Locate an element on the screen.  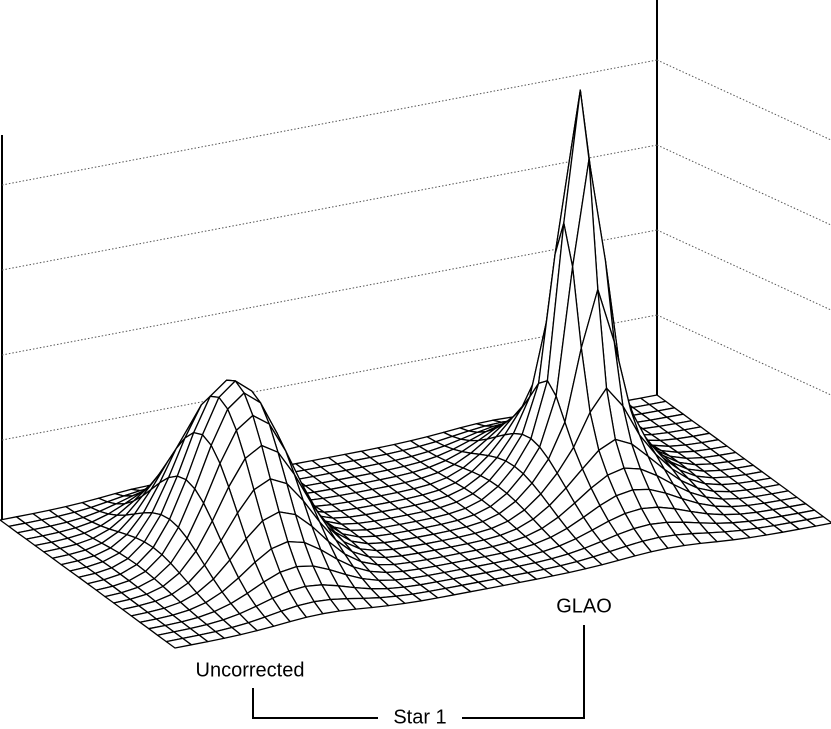
annotations is located at coordinates (418, 672).